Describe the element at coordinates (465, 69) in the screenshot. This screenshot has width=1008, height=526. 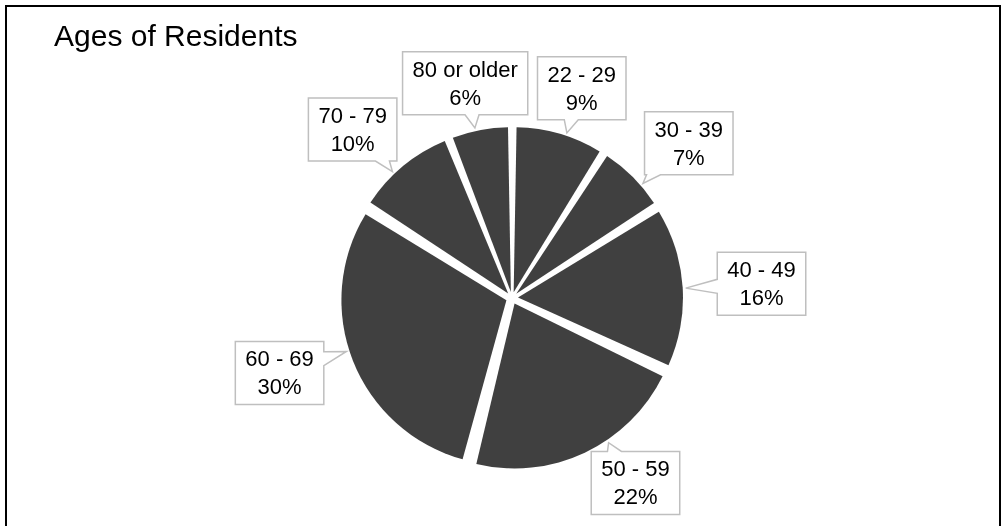
I see `slice-label: 80 or older` at that location.